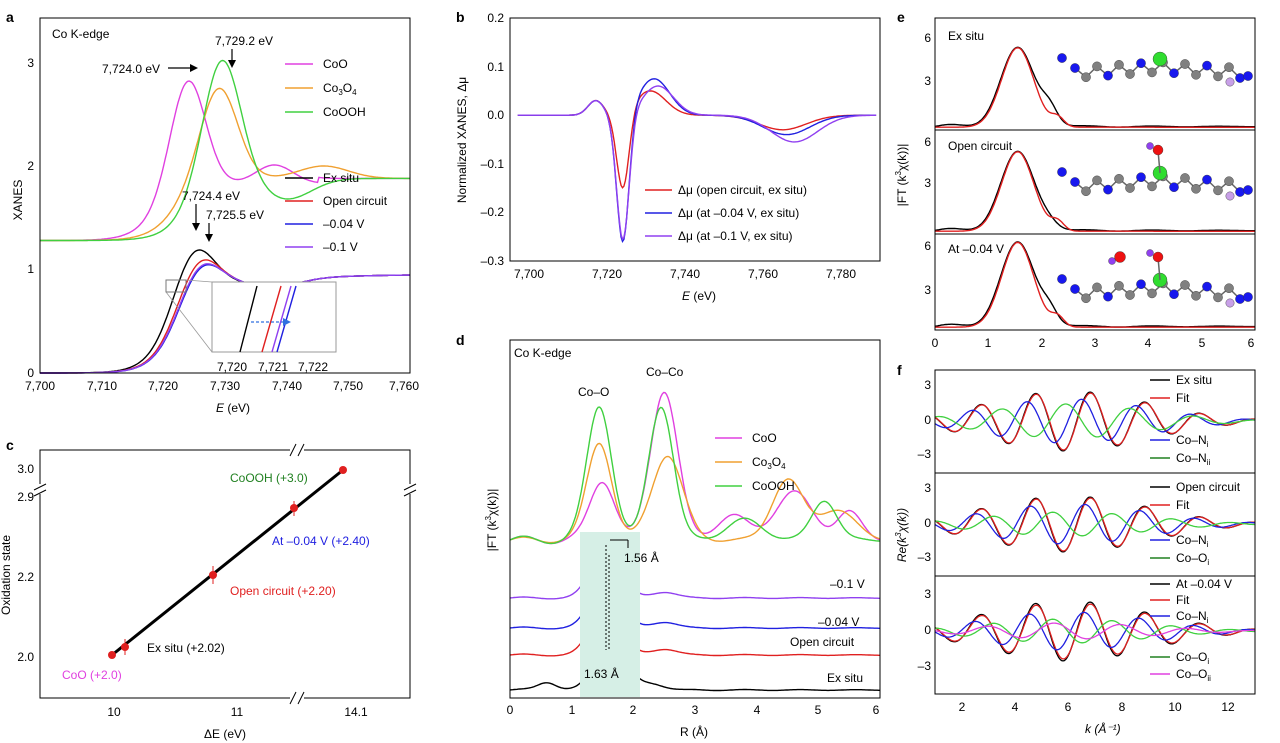  I want to click on a-xtick-3: 7,720, so click(163, 386).